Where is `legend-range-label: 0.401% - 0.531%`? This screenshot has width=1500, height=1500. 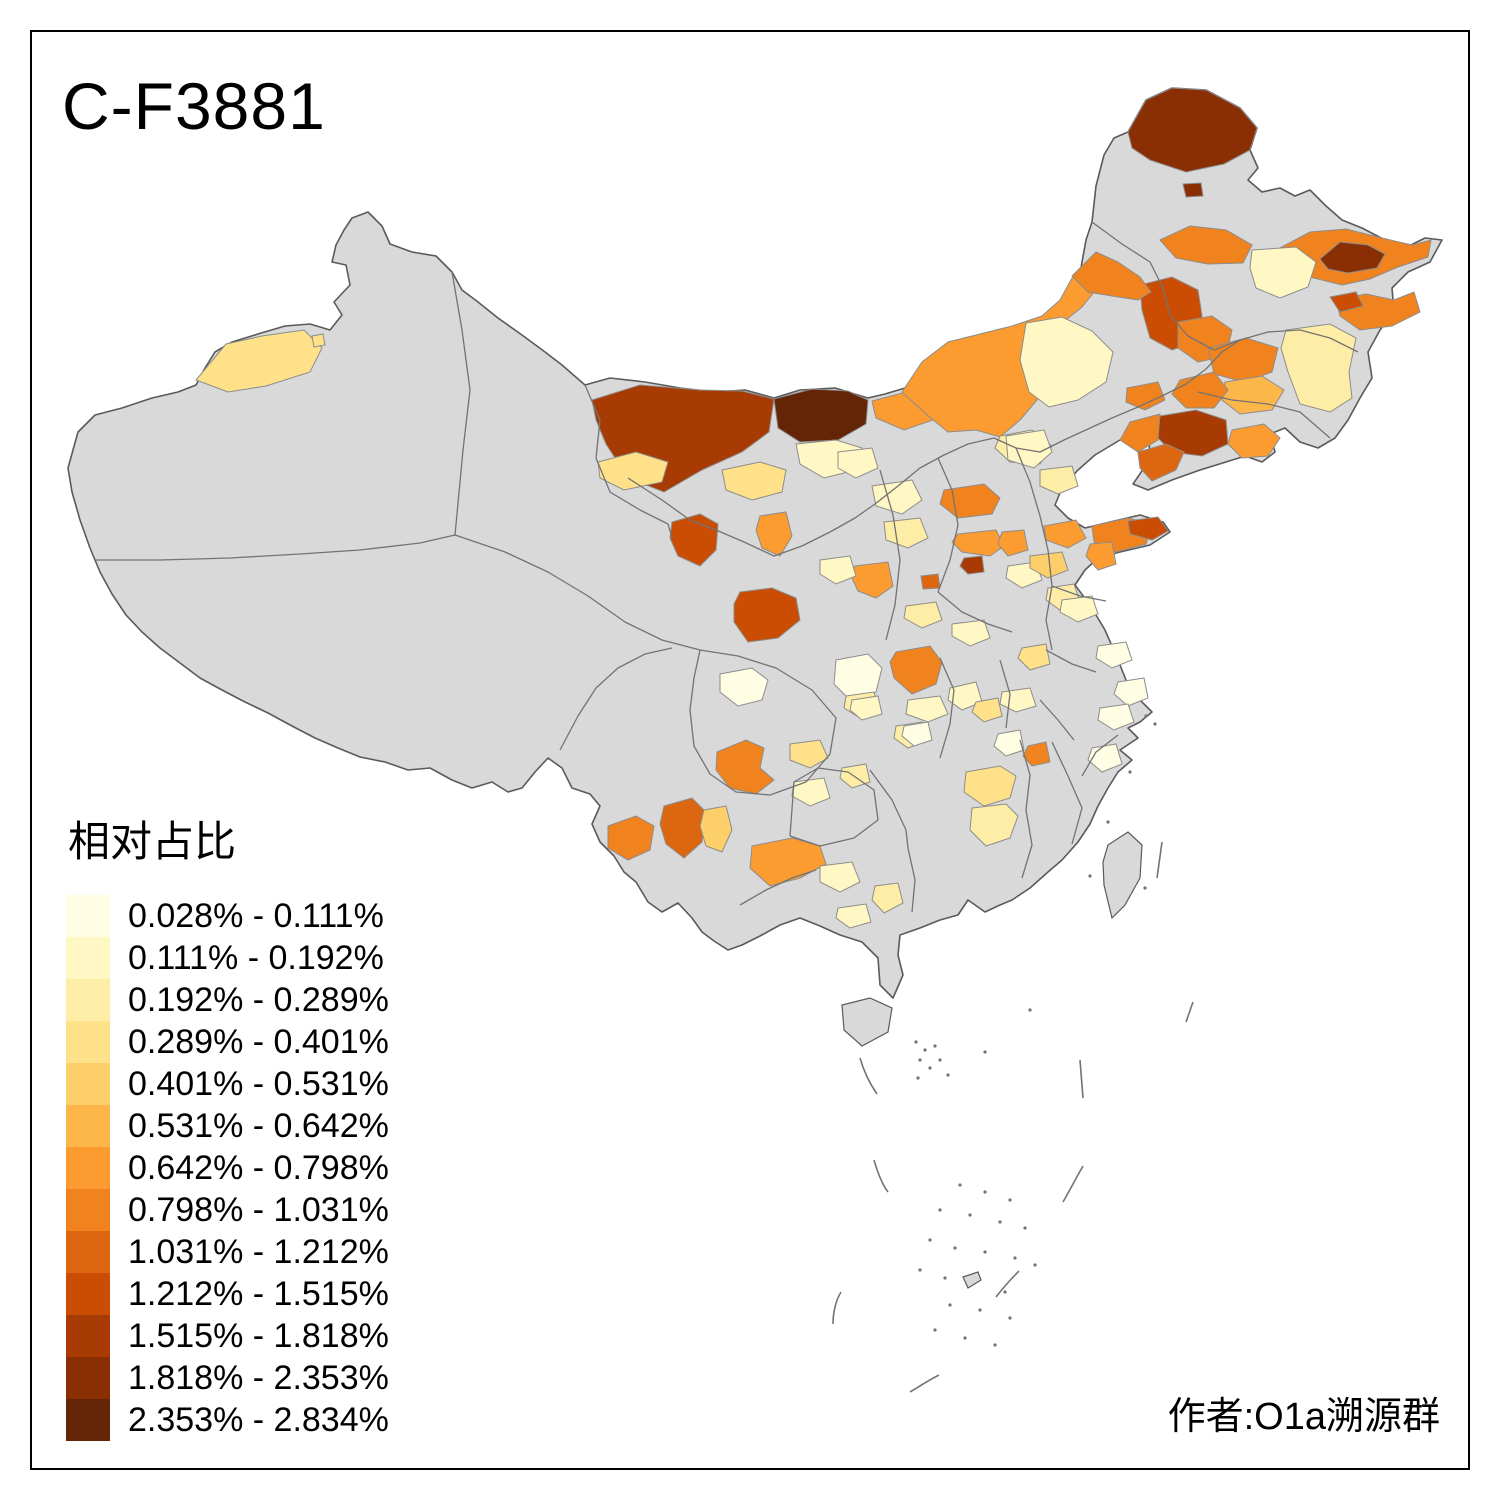
legend-range-label: 0.401% - 0.531% is located at coordinates (258, 1083).